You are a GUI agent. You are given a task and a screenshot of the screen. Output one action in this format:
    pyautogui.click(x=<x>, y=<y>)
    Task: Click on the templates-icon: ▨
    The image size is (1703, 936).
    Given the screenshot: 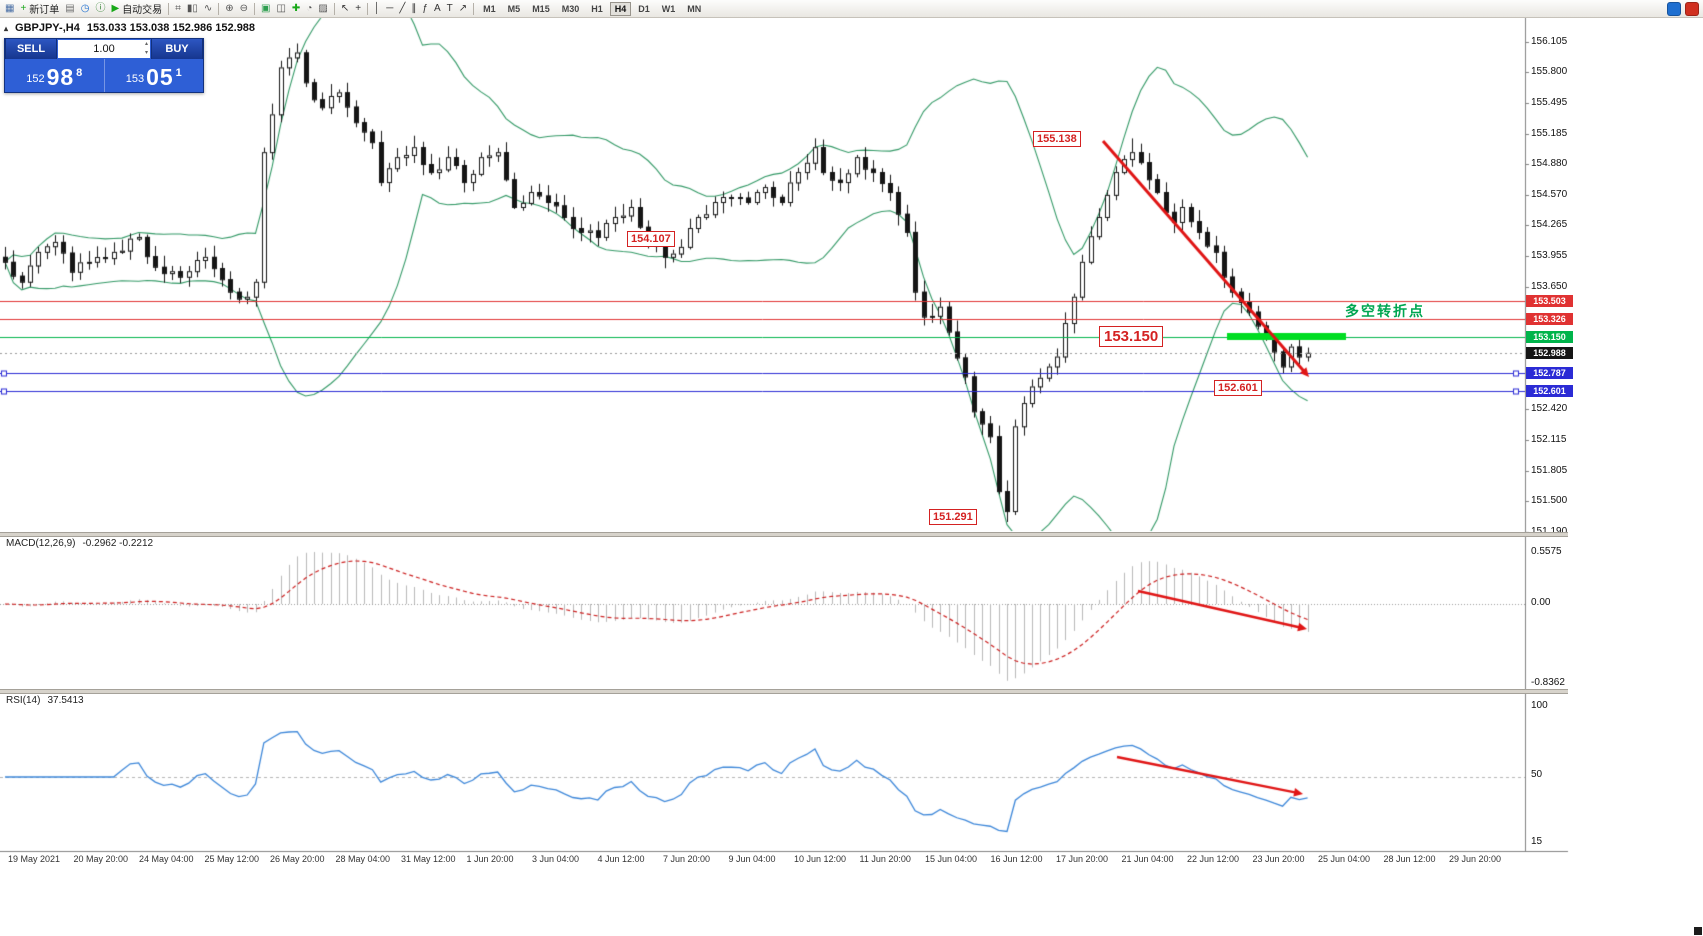 What is the action you would take?
    pyautogui.click(x=322, y=8)
    